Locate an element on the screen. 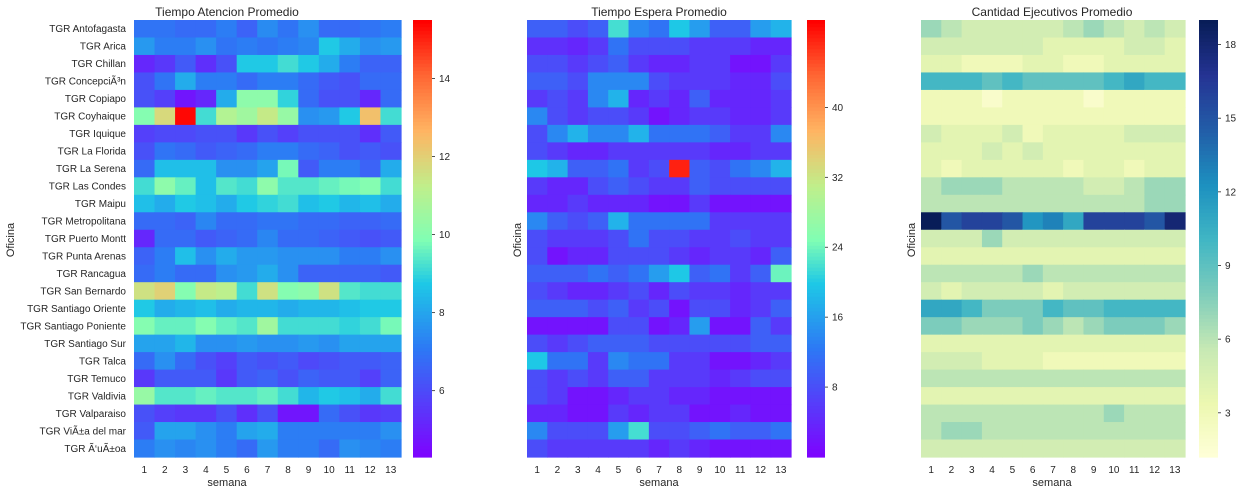 This screenshot has width=1247, height=495. y-tick-label: TGR Temuco is located at coordinates (96, 379).